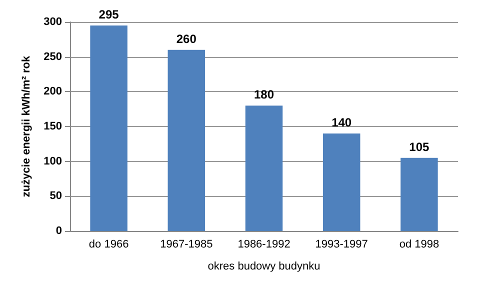  Describe the element at coordinates (264, 95) in the screenshot. I see `data-label: 180` at that location.